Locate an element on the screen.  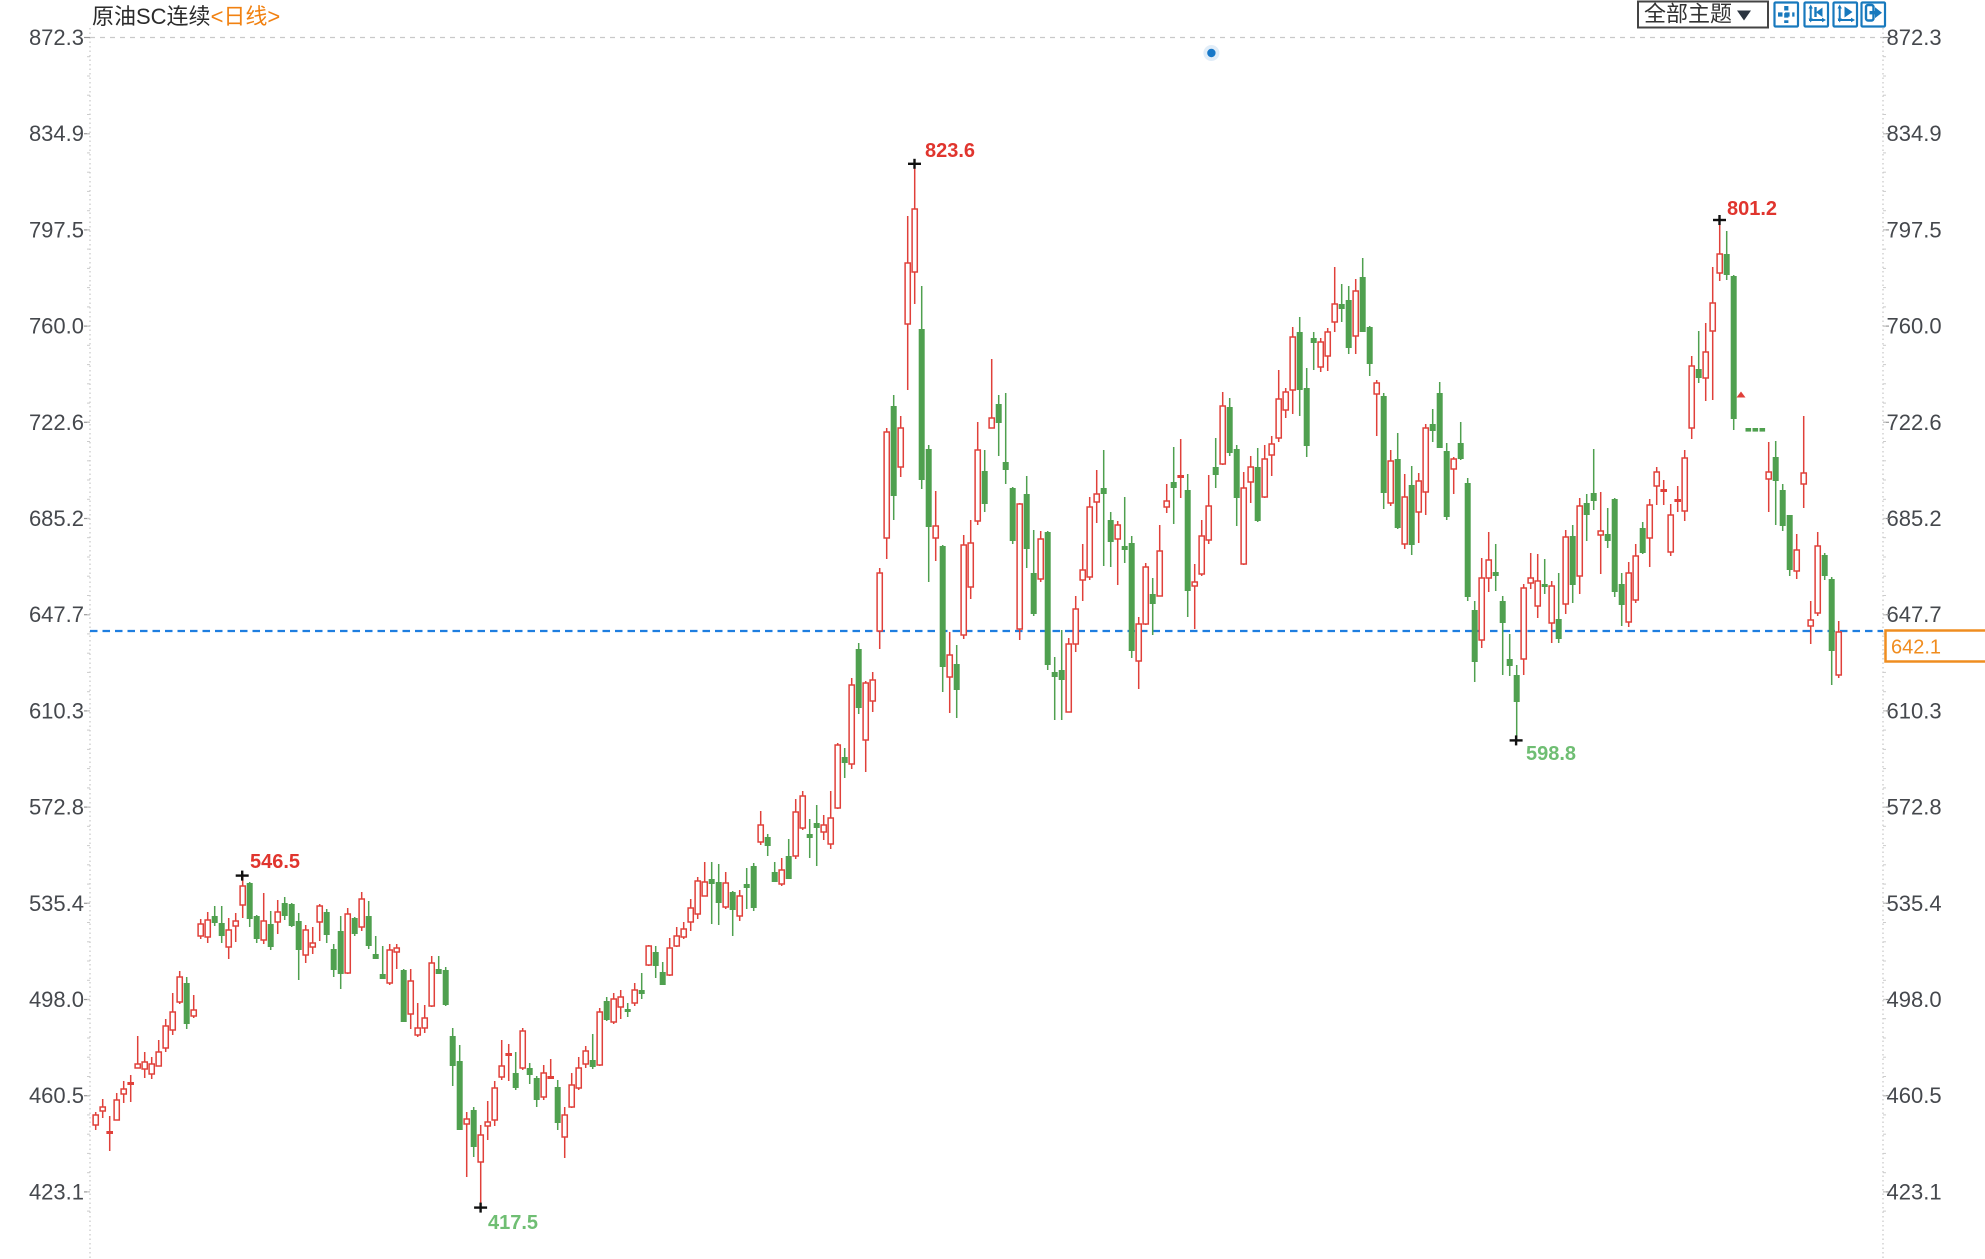
svg-text: 546.5 is located at coordinates (275, 862).